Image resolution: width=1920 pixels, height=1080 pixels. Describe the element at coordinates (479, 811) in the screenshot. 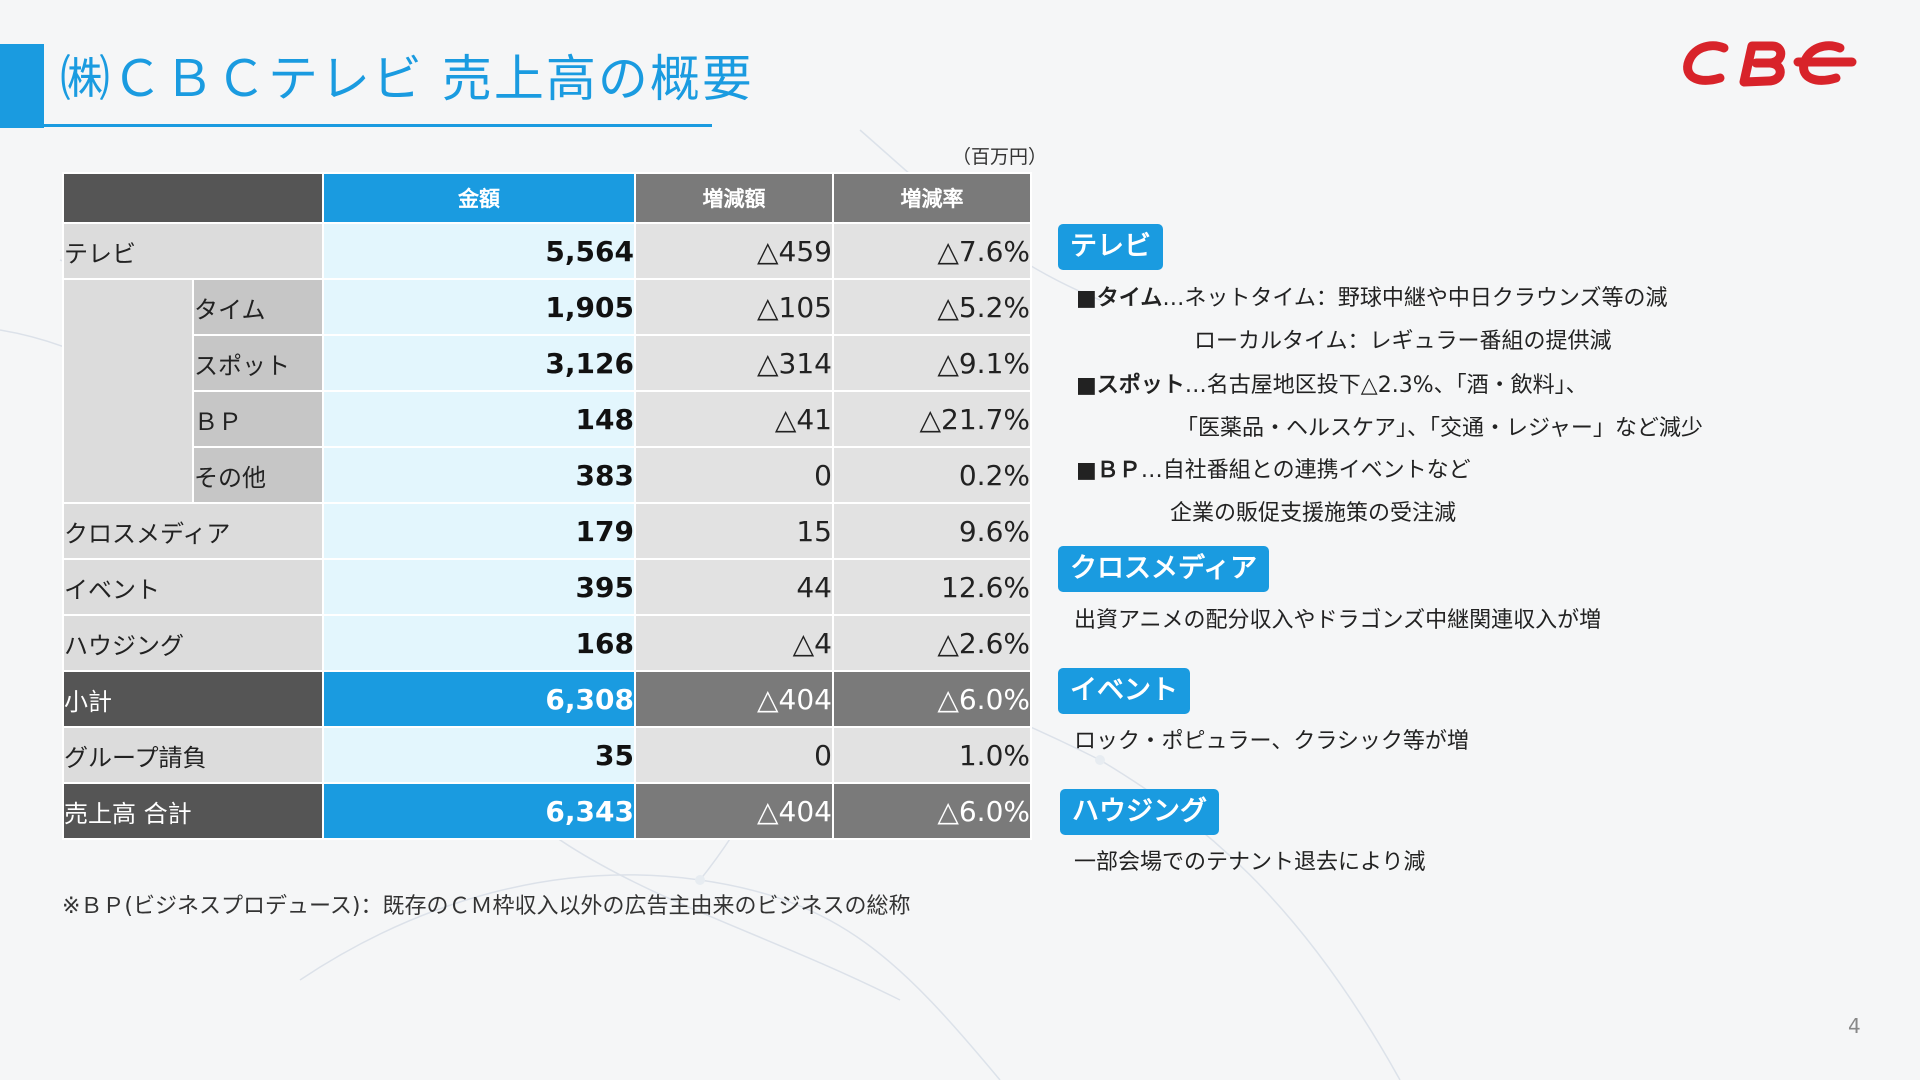

I see `row-amount: 6,343` at that location.